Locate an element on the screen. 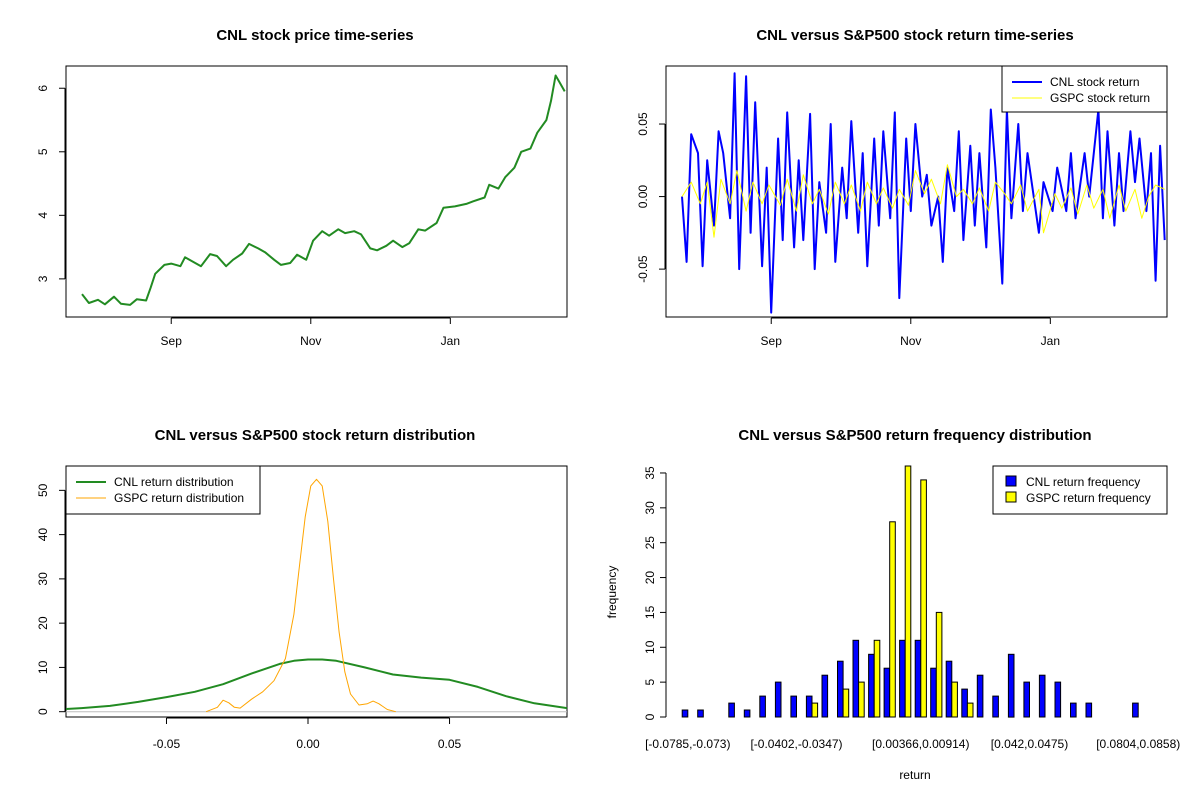  legend-label-cnl-distribution: CNL return distribution is located at coordinates (174, 482).